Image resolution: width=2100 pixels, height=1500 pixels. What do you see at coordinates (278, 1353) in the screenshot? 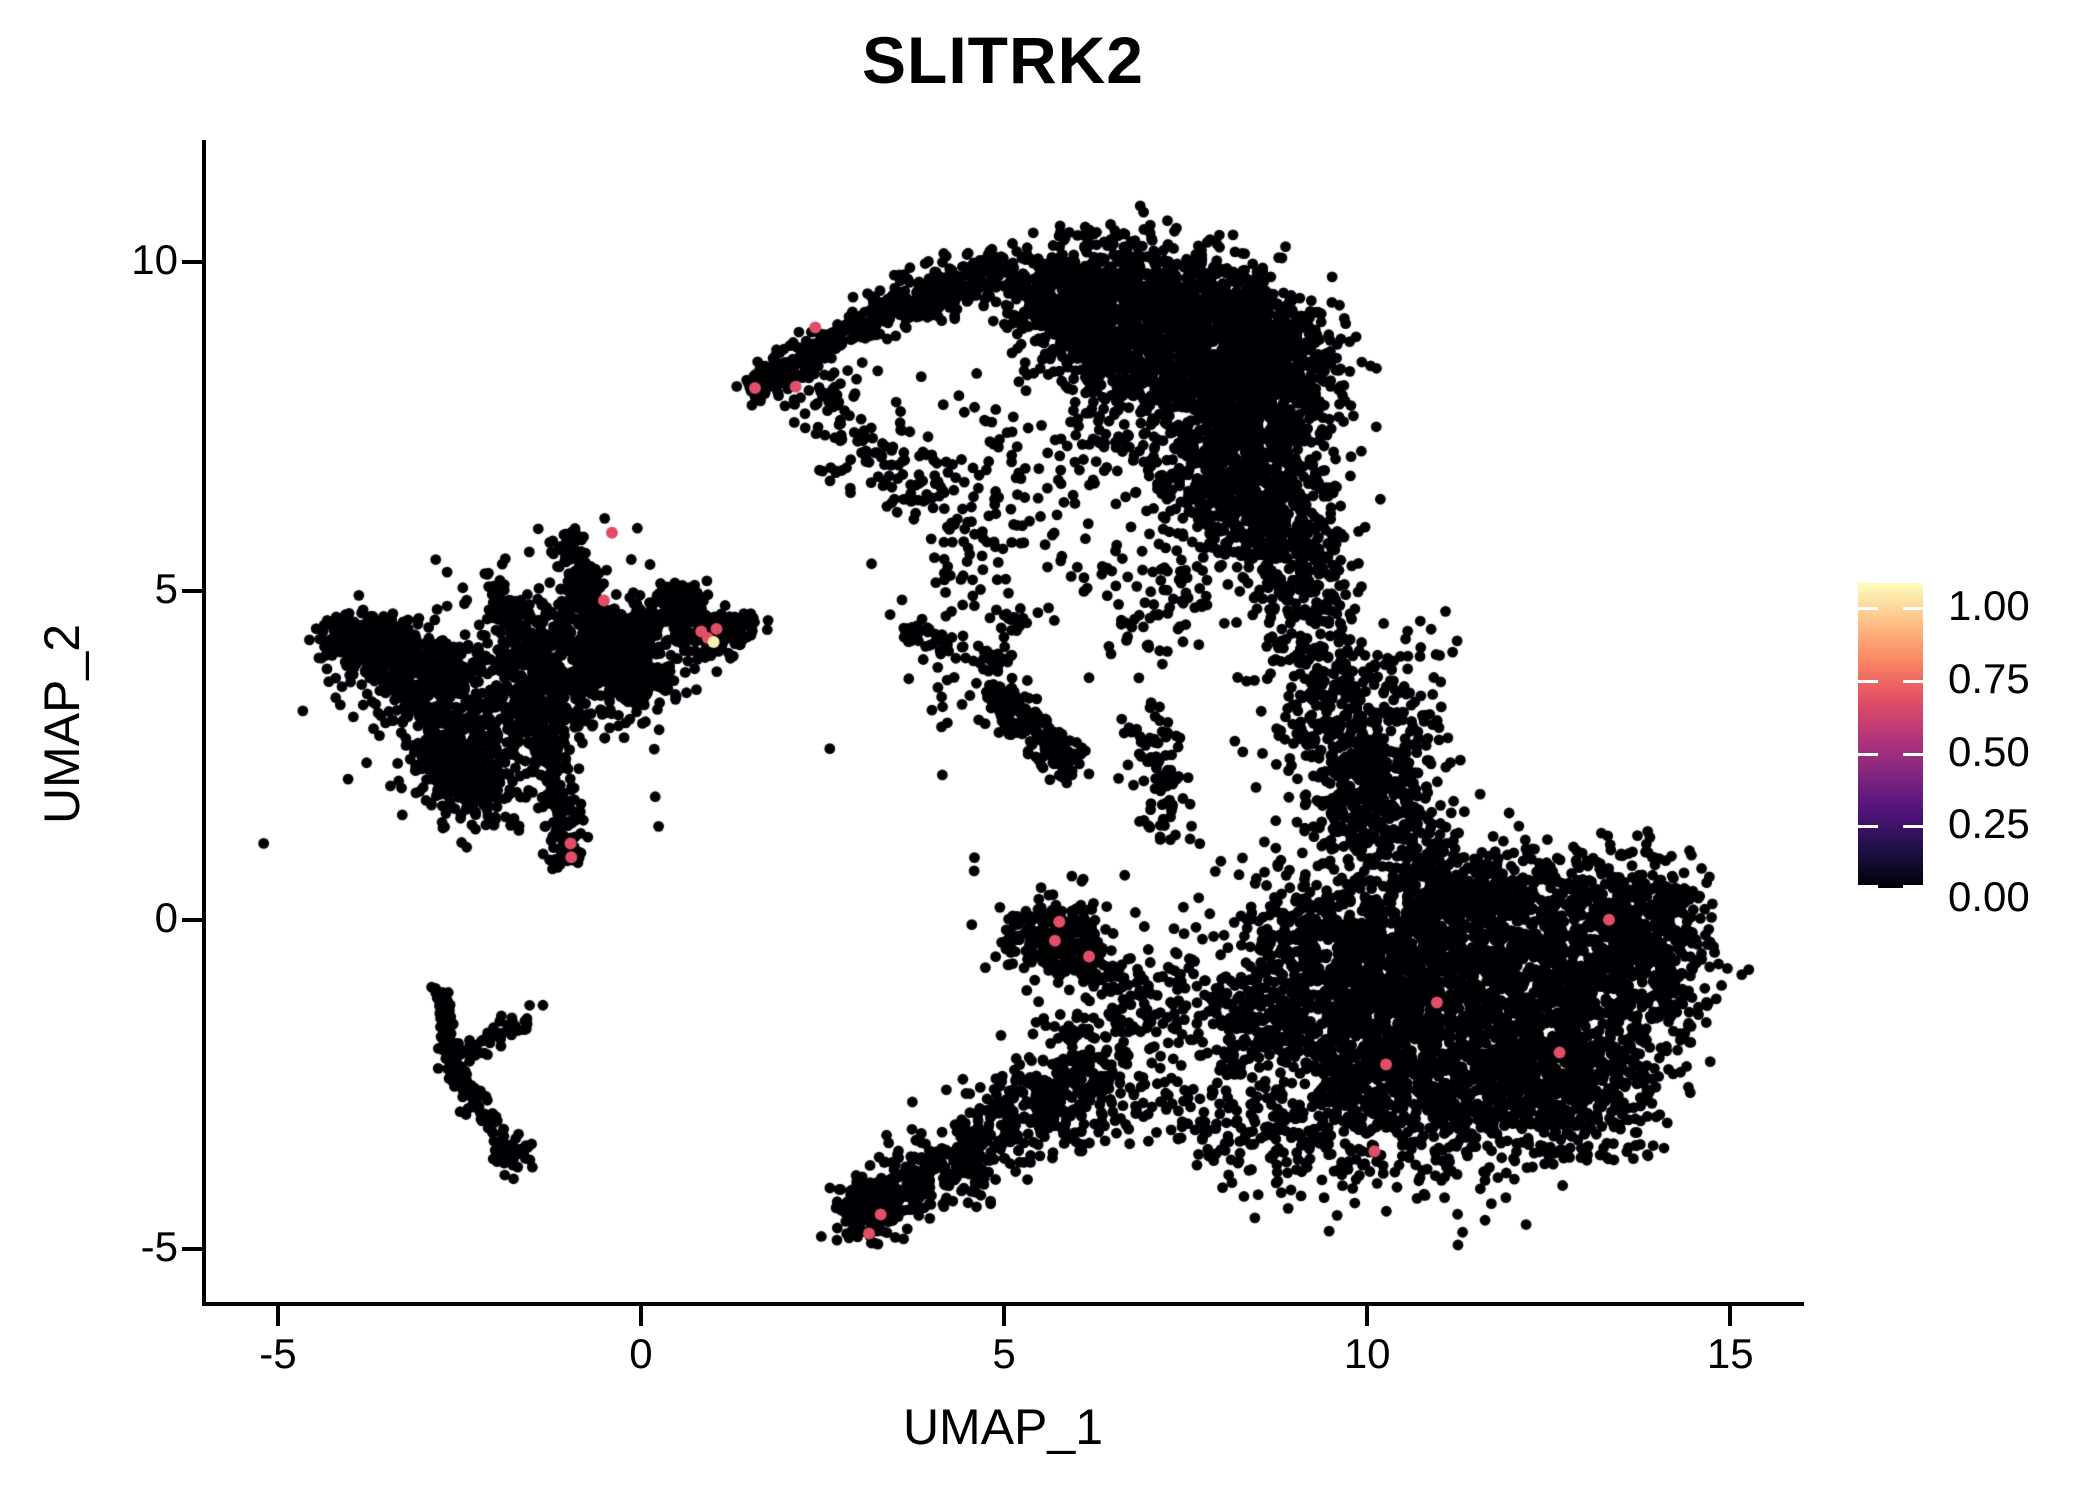
I see `x-tick-label: -5` at bounding box center [278, 1353].